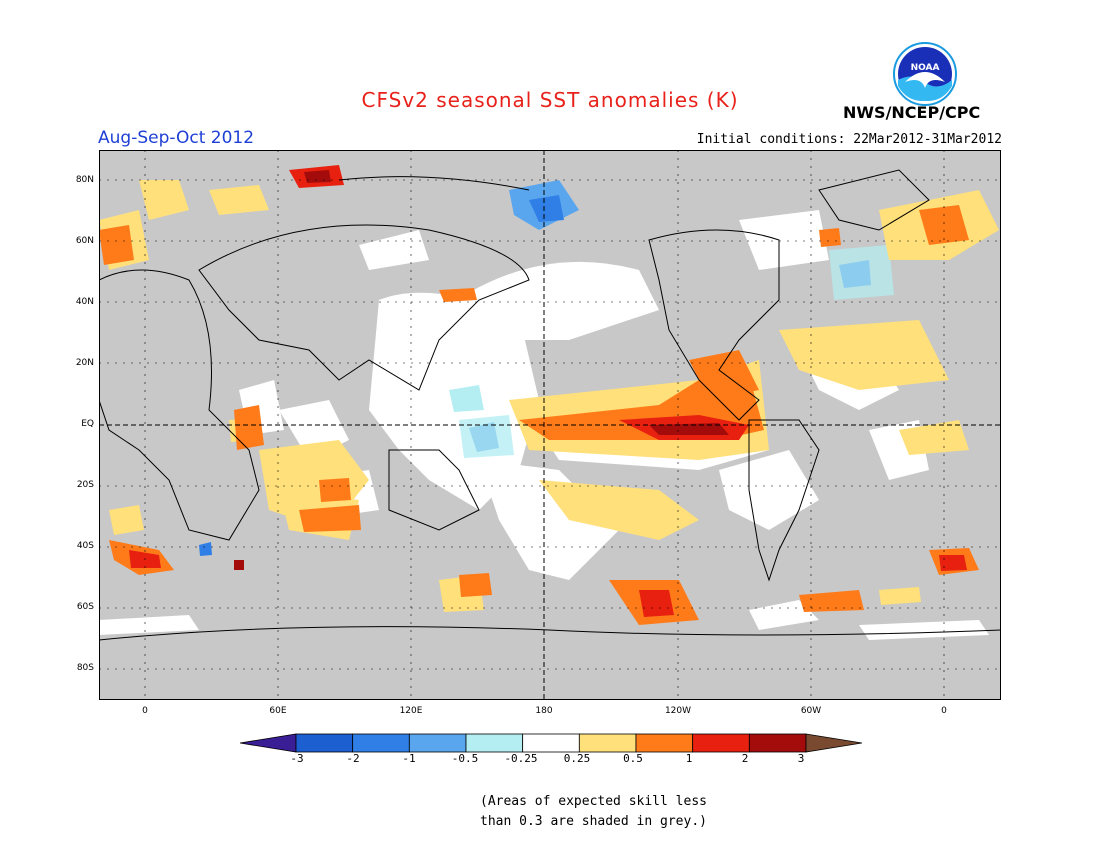 This screenshot has height=850, width=1100. What do you see at coordinates (84, 241) in the screenshot?
I see `lat-label: 60N` at bounding box center [84, 241].